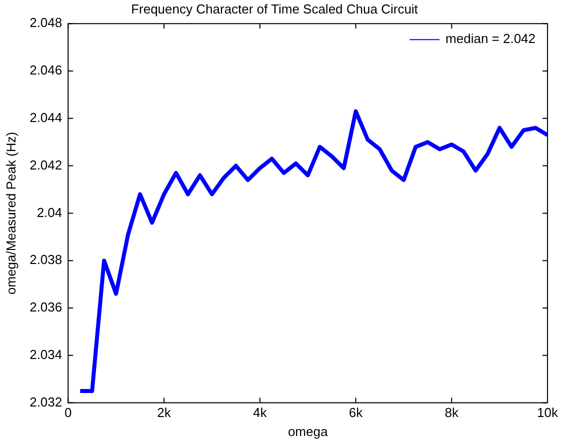 Image resolution: width=561 pixels, height=440 pixels. I want to click on y-axis-title: omega/Measured Peak (Hz), so click(10, 213).